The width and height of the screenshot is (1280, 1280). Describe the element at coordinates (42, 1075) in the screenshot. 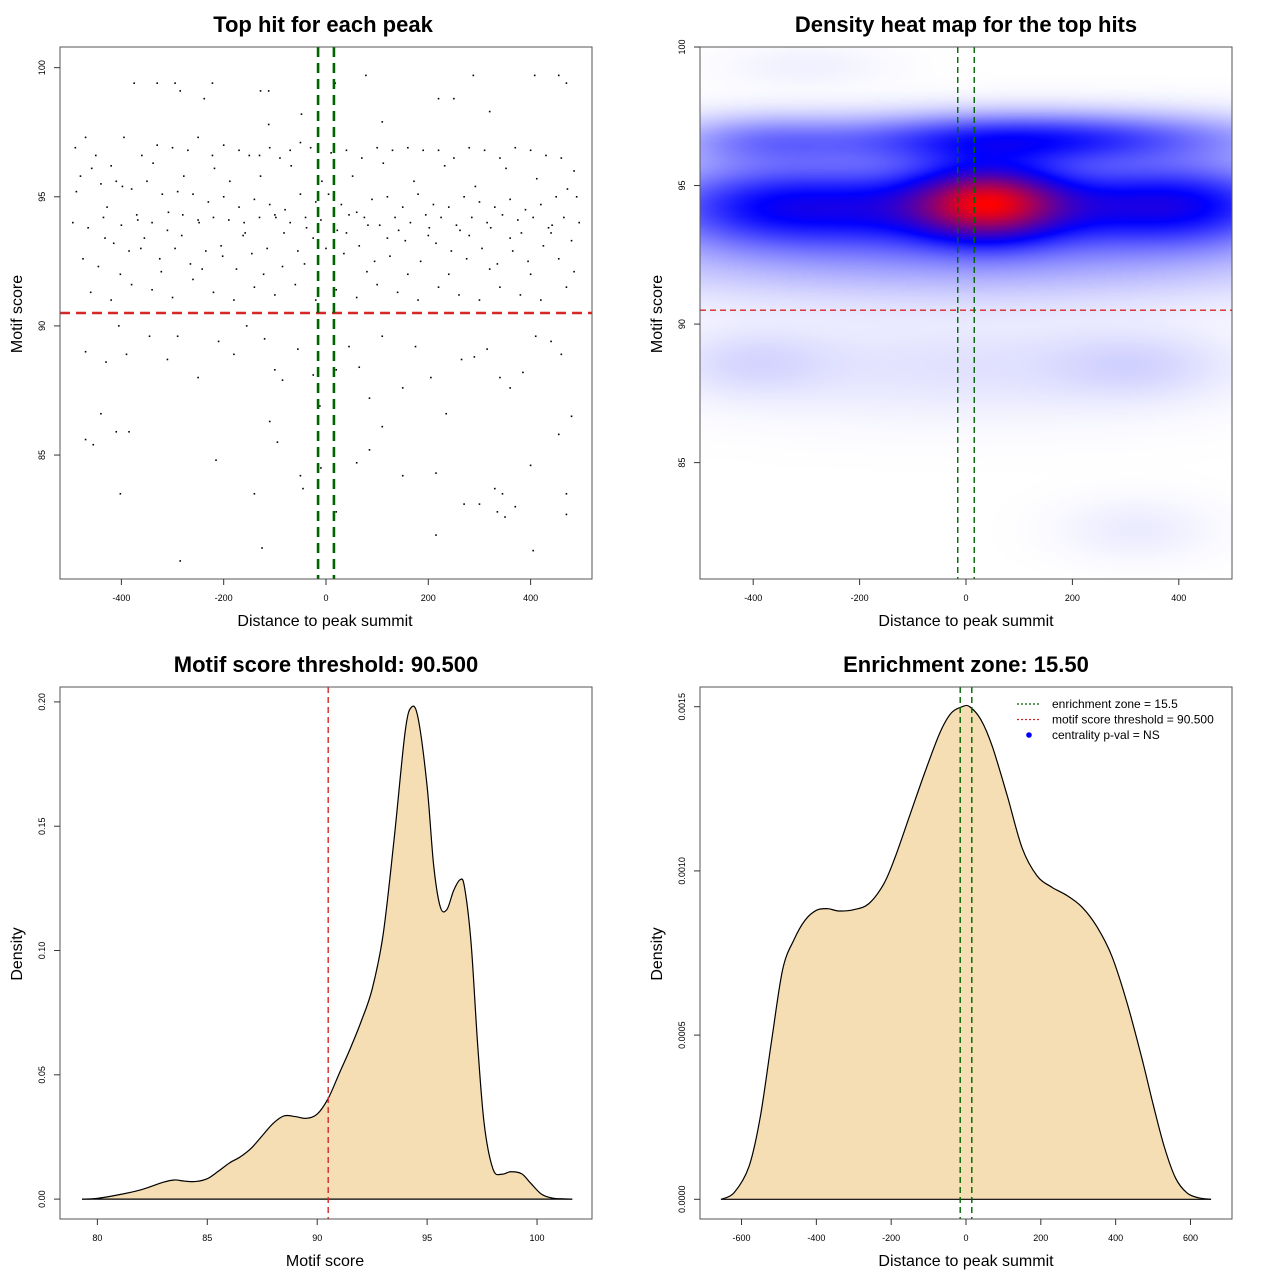

I see `y-tick-label: 0.05` at that location.